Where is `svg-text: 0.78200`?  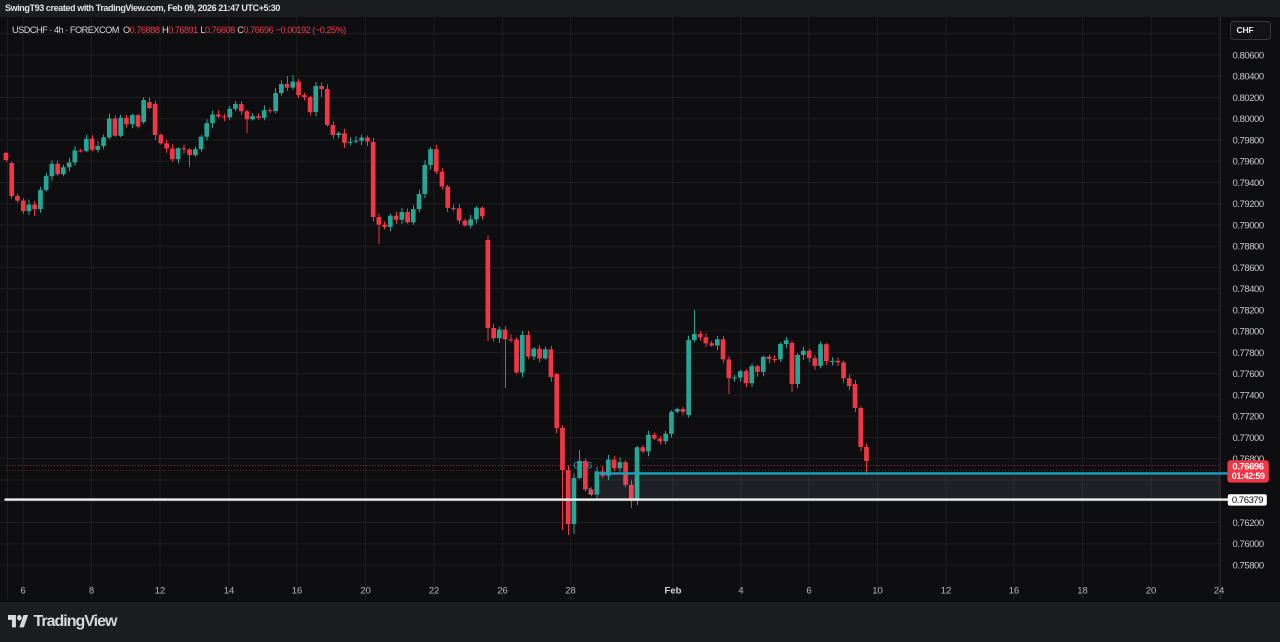 svg-text: 0.78200 is located at coordinates (1248, 310).